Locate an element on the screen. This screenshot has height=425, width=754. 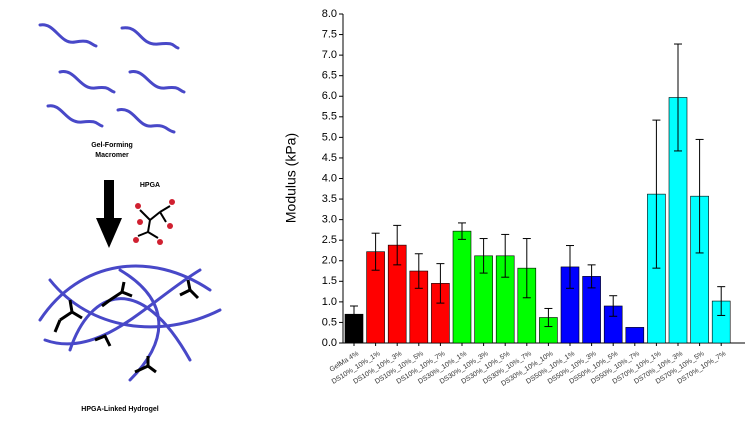
macromer-label: Macromer is located at coordinates (112, 155).